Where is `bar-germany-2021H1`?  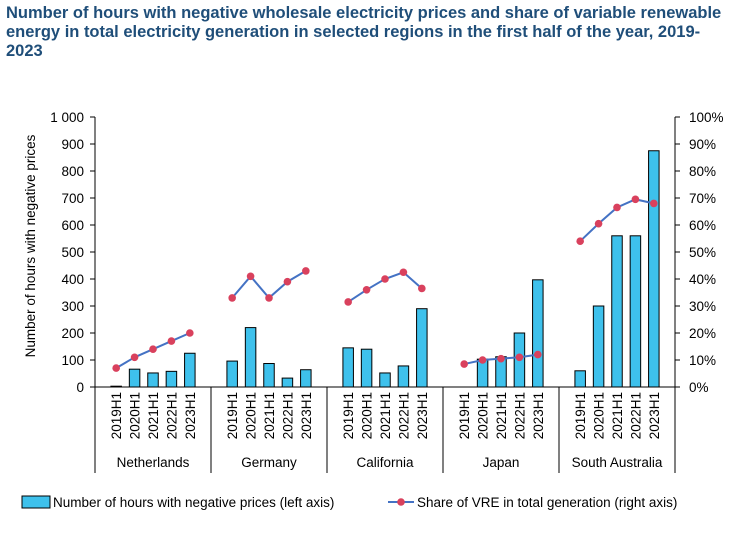
bar-germany-2021H1 is located at coordinates (269, 375).